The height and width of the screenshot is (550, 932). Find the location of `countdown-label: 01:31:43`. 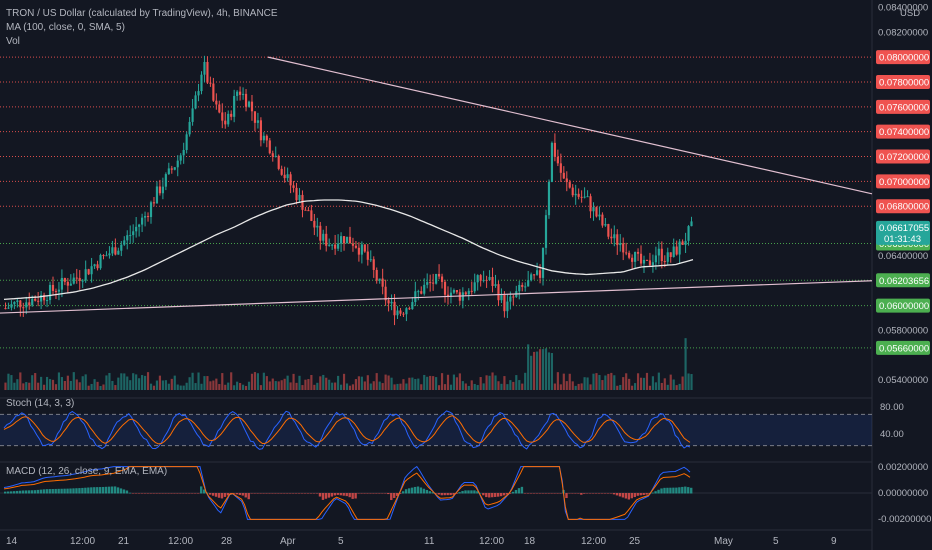

countdown-label: 01:31:43 is located at coordinates (902, 239).